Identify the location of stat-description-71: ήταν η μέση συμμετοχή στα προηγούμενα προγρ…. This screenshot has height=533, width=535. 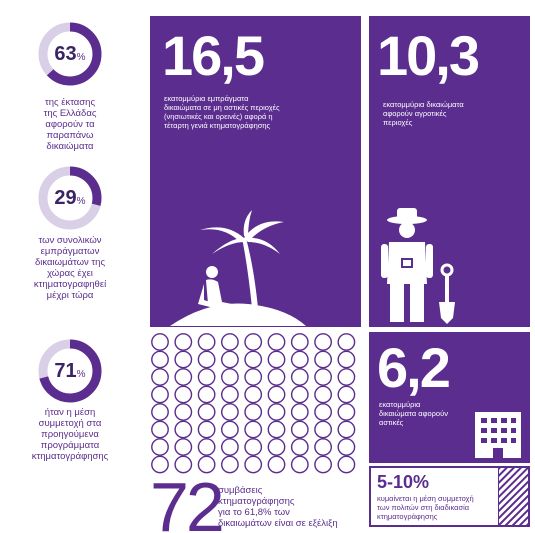
(70, 434).